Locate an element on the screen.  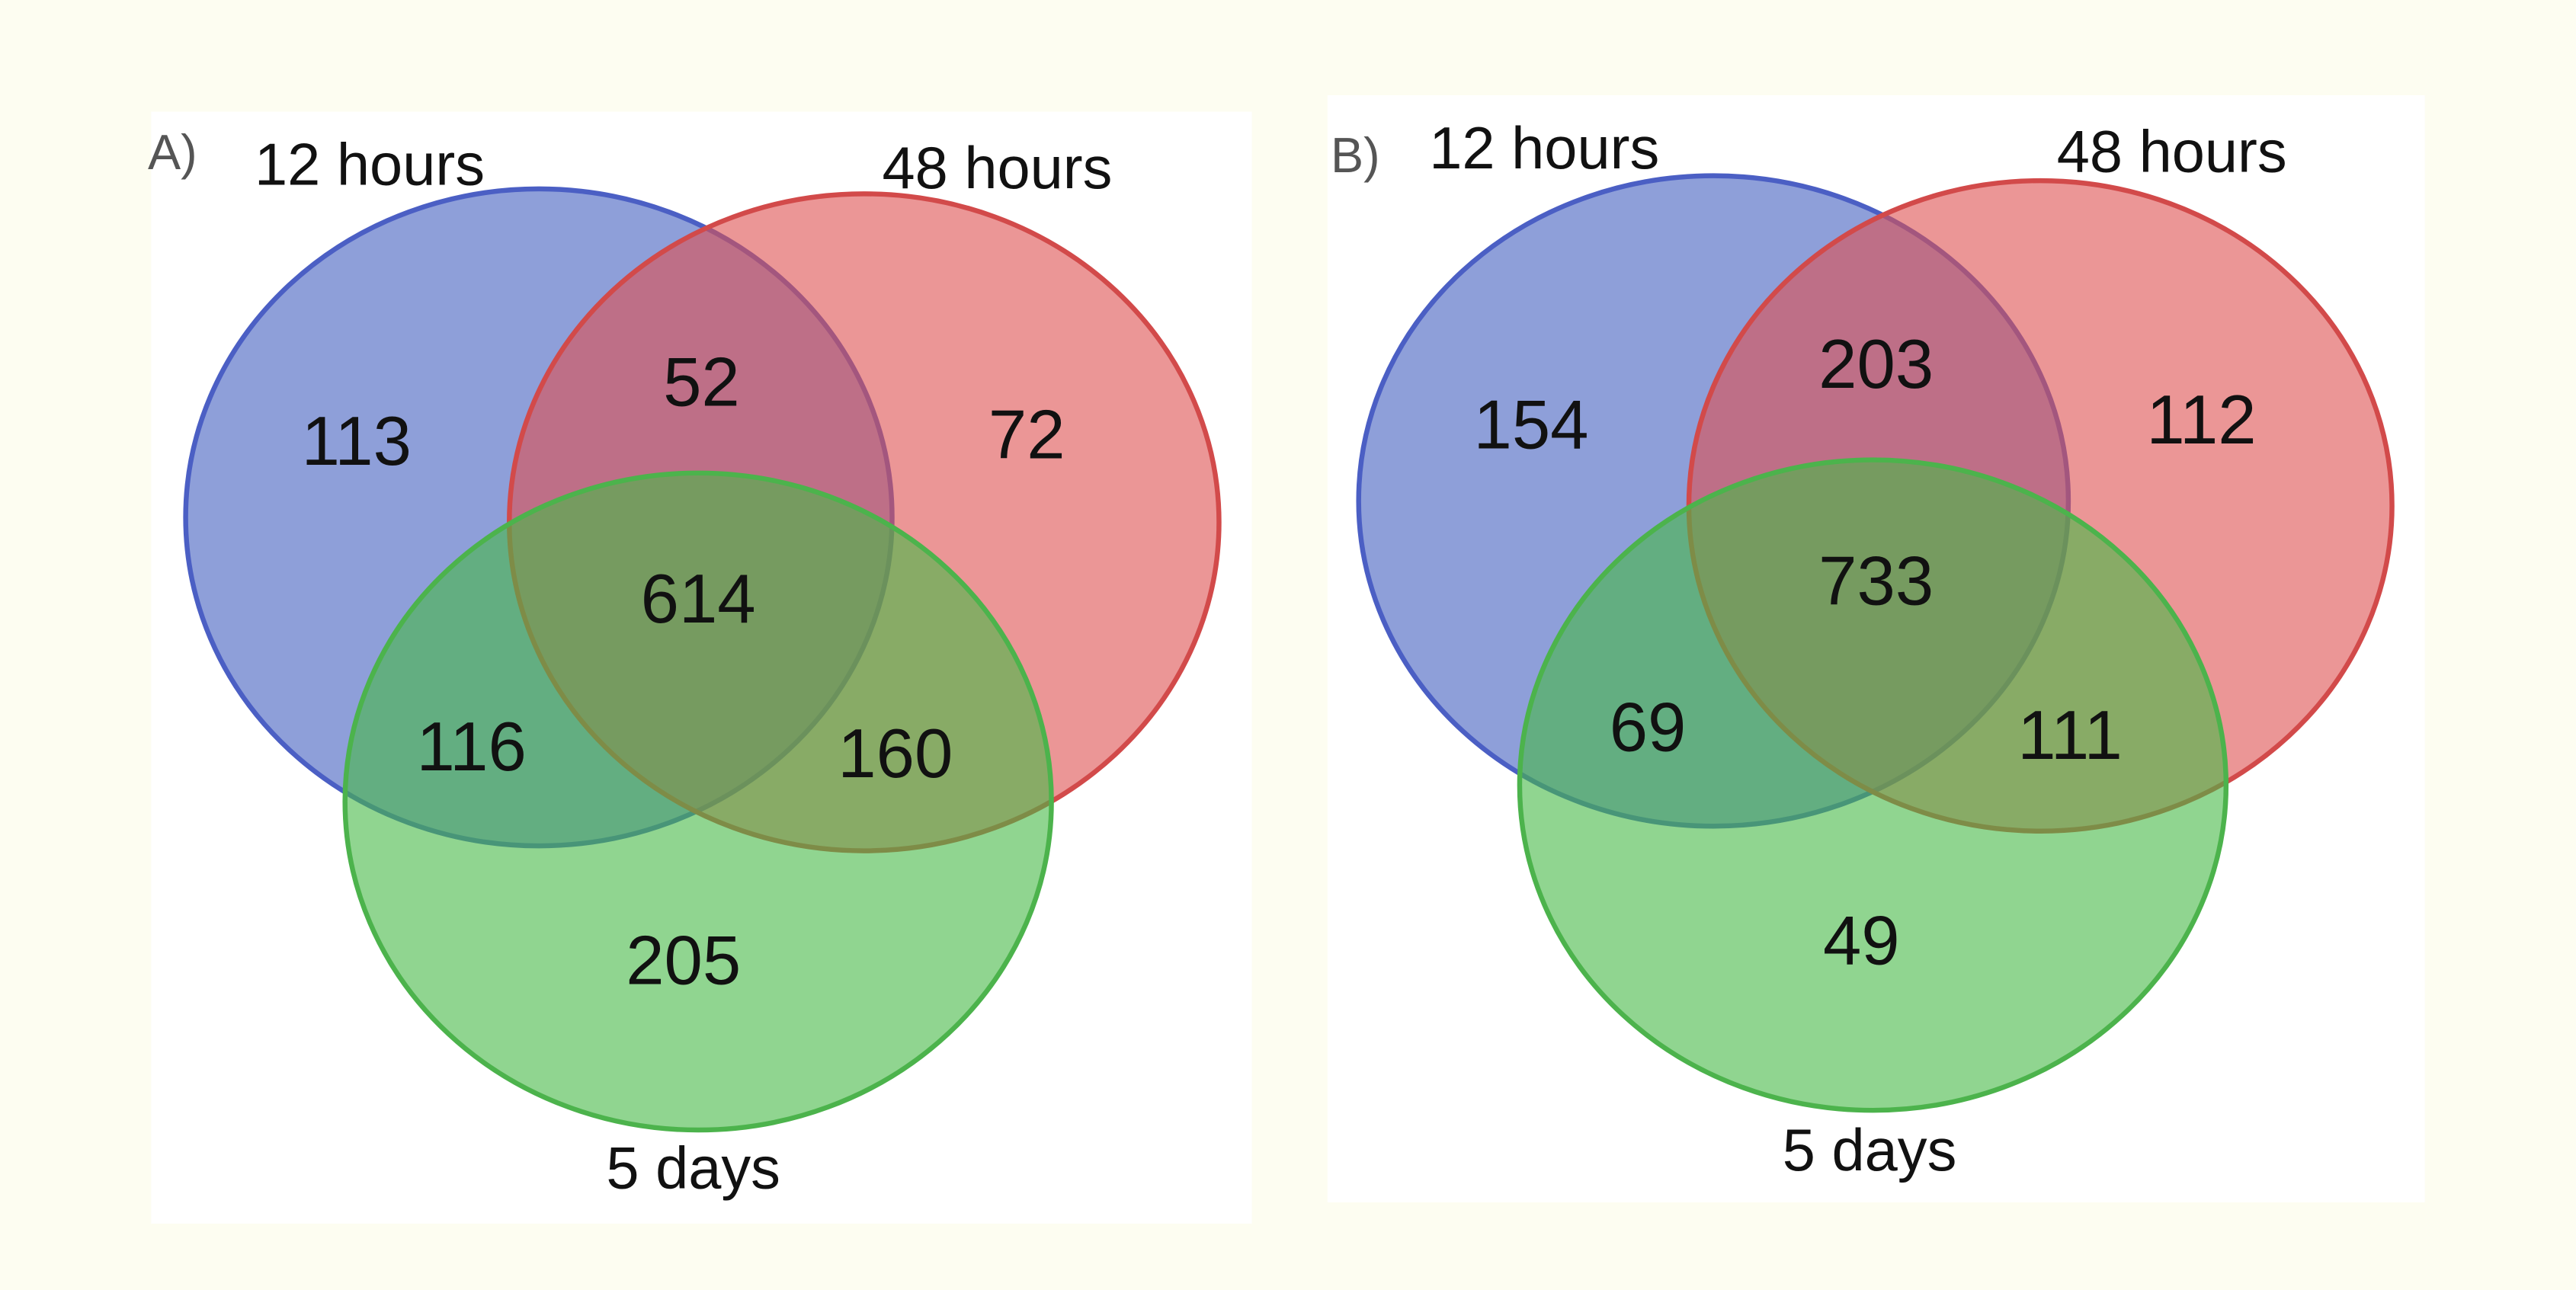
region-count: 160 is located at coordinates (896, 753).